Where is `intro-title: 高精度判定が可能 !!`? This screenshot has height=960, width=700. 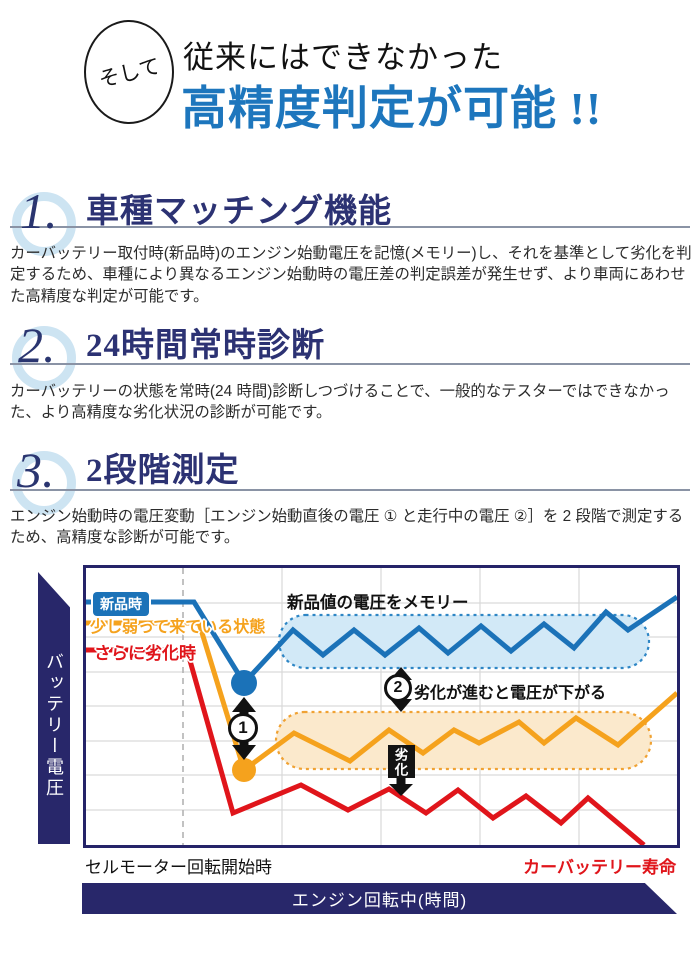 intro-title: 高精度判定が可能 !! is located at coordinates (392, 108).